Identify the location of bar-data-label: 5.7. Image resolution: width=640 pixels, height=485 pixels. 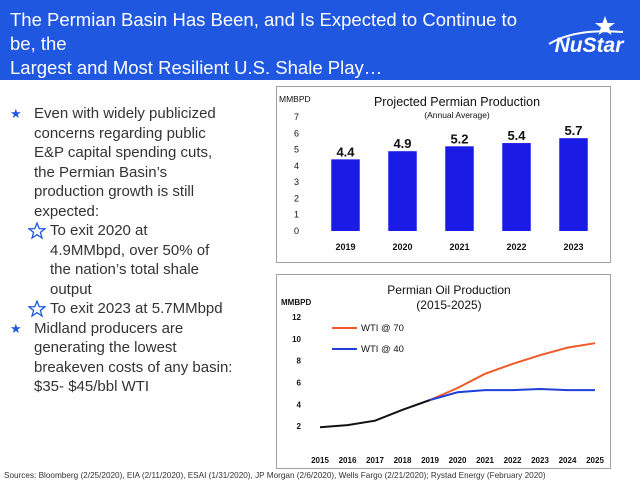
(573, 130).